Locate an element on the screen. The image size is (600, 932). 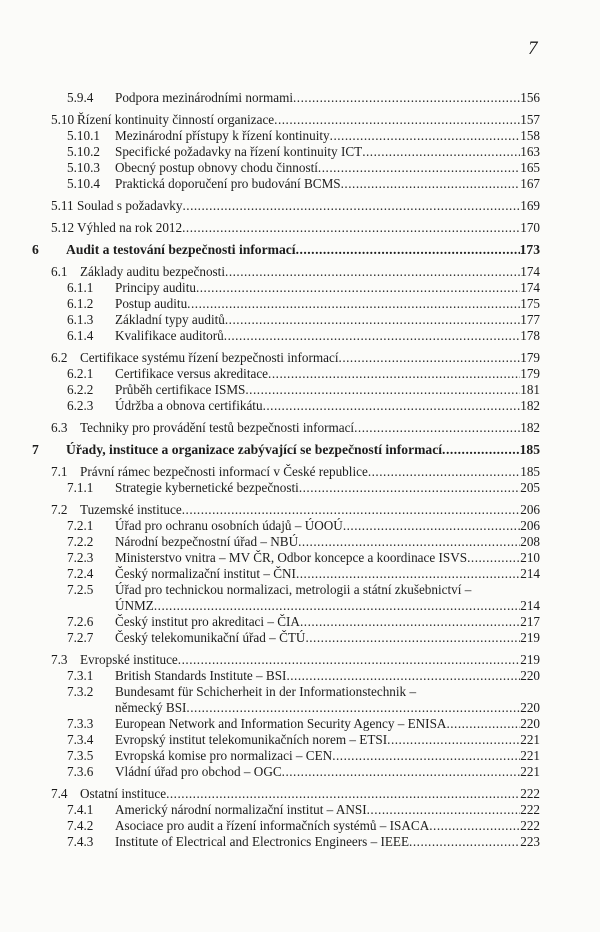
toc-entry-page: 219 is located at coordinates (530, 637).